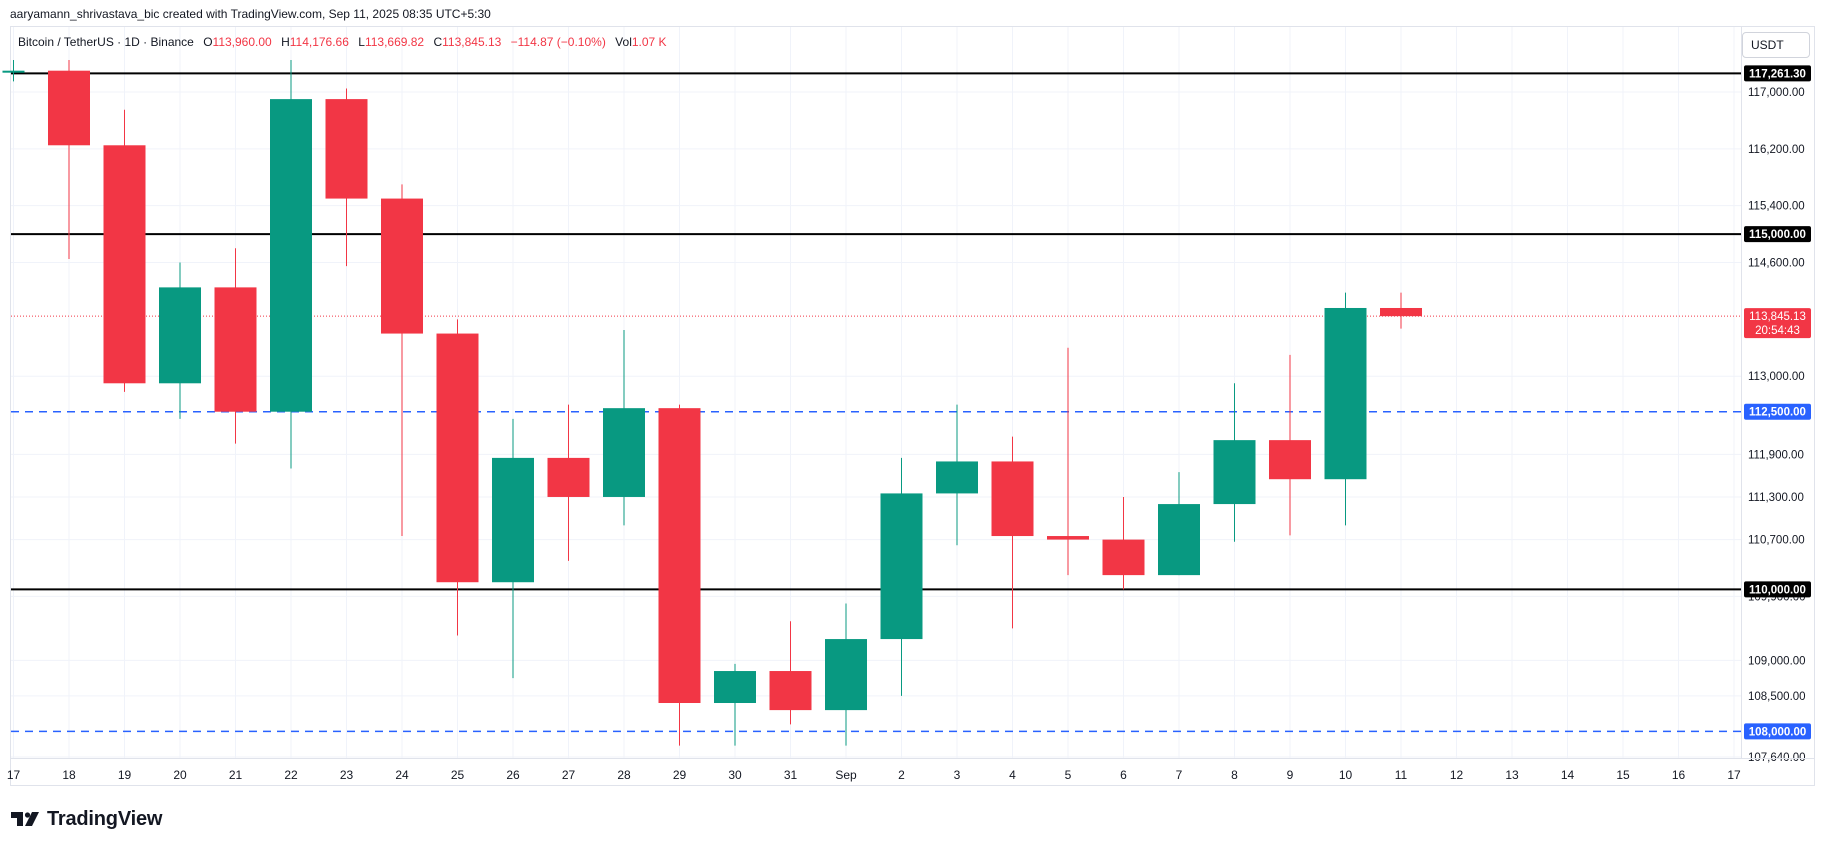 Image resolution: width=1825 pixels, height=849 pixels. Describe the element at coordinates (208, 42) in the screenshot. I see `open-label: O` at that location.